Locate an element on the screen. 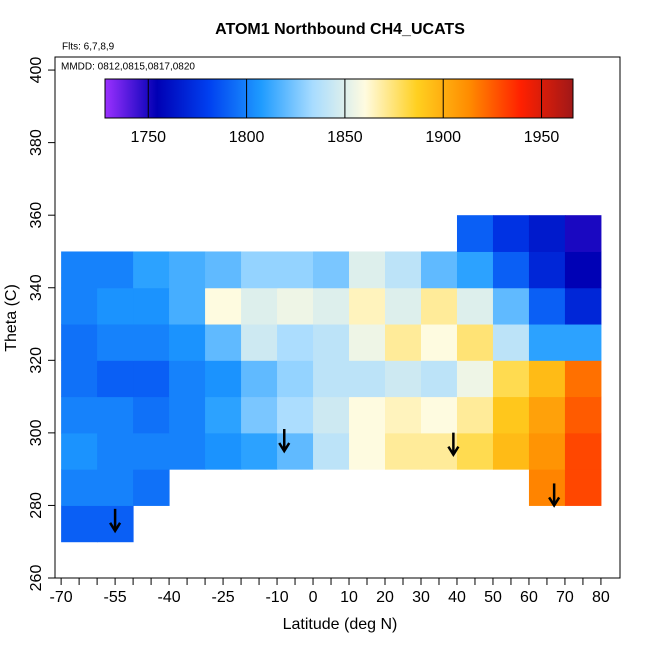  x-tick-label: 10 is located at coordinates (349, 597).